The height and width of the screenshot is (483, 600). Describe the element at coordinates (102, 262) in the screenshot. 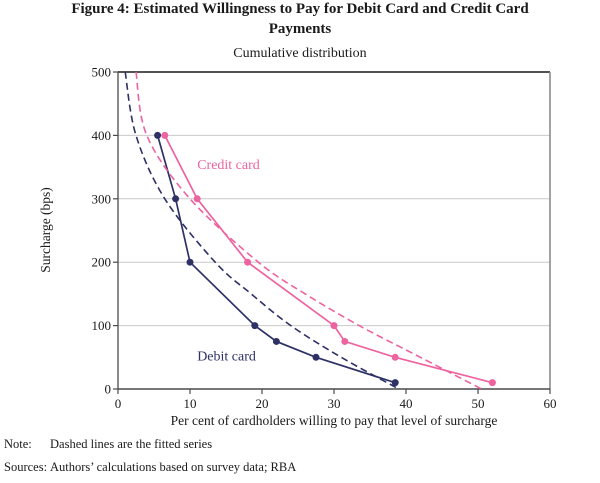

I see `y-tick-label: 200` at that location.